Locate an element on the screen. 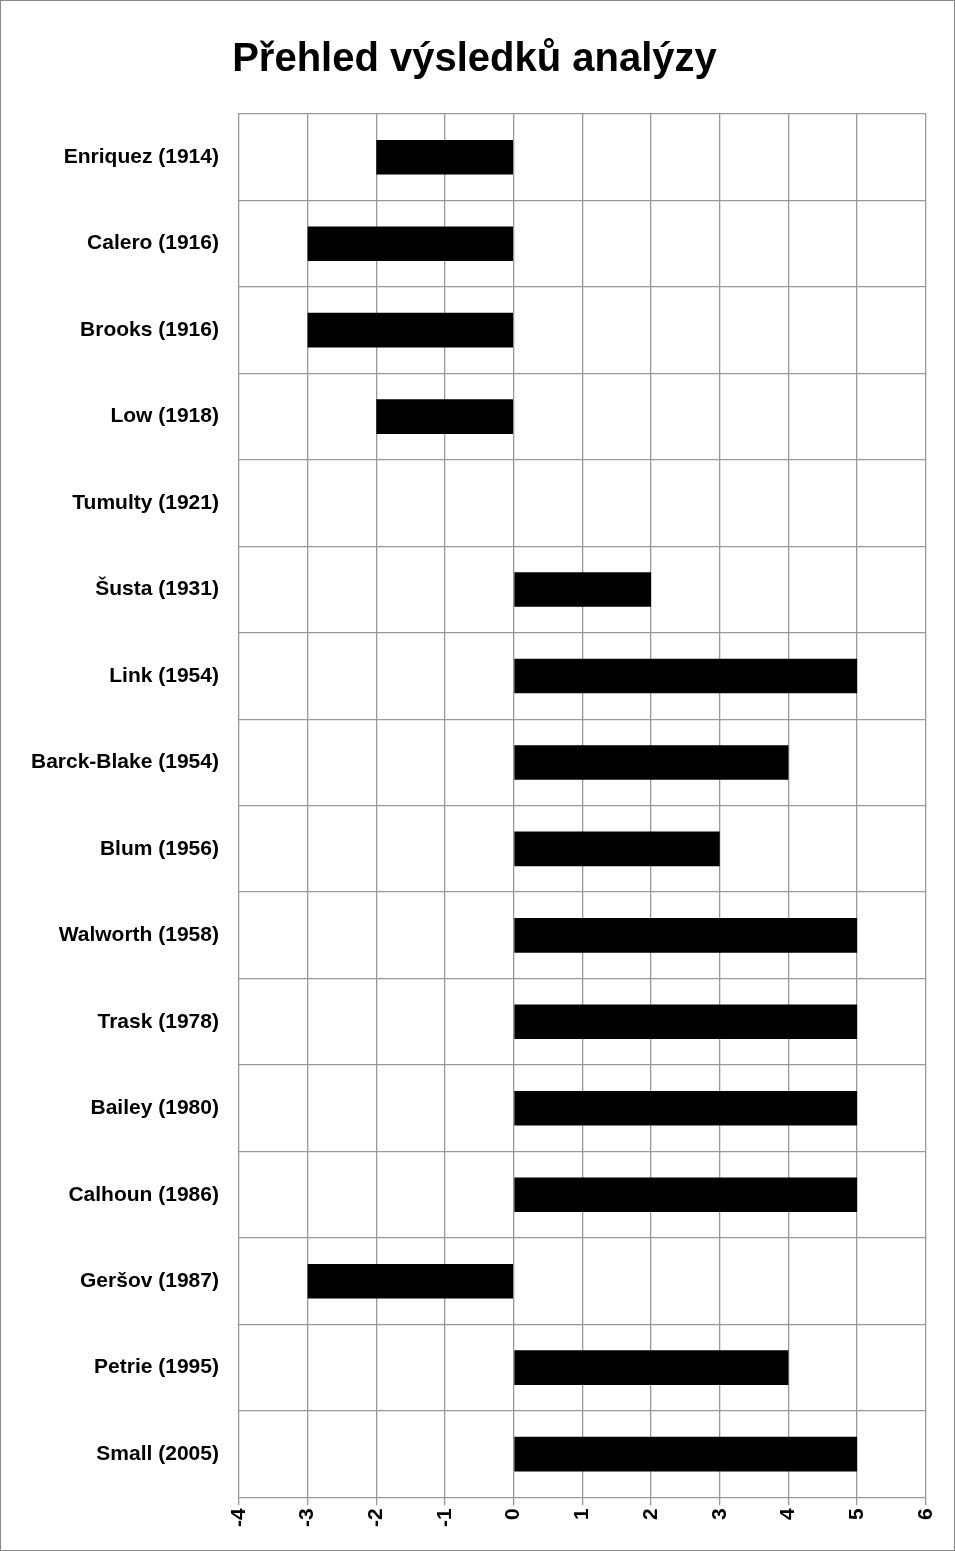  y-tick-label: Enriquez (1914) is located at coordinates (141, 156).